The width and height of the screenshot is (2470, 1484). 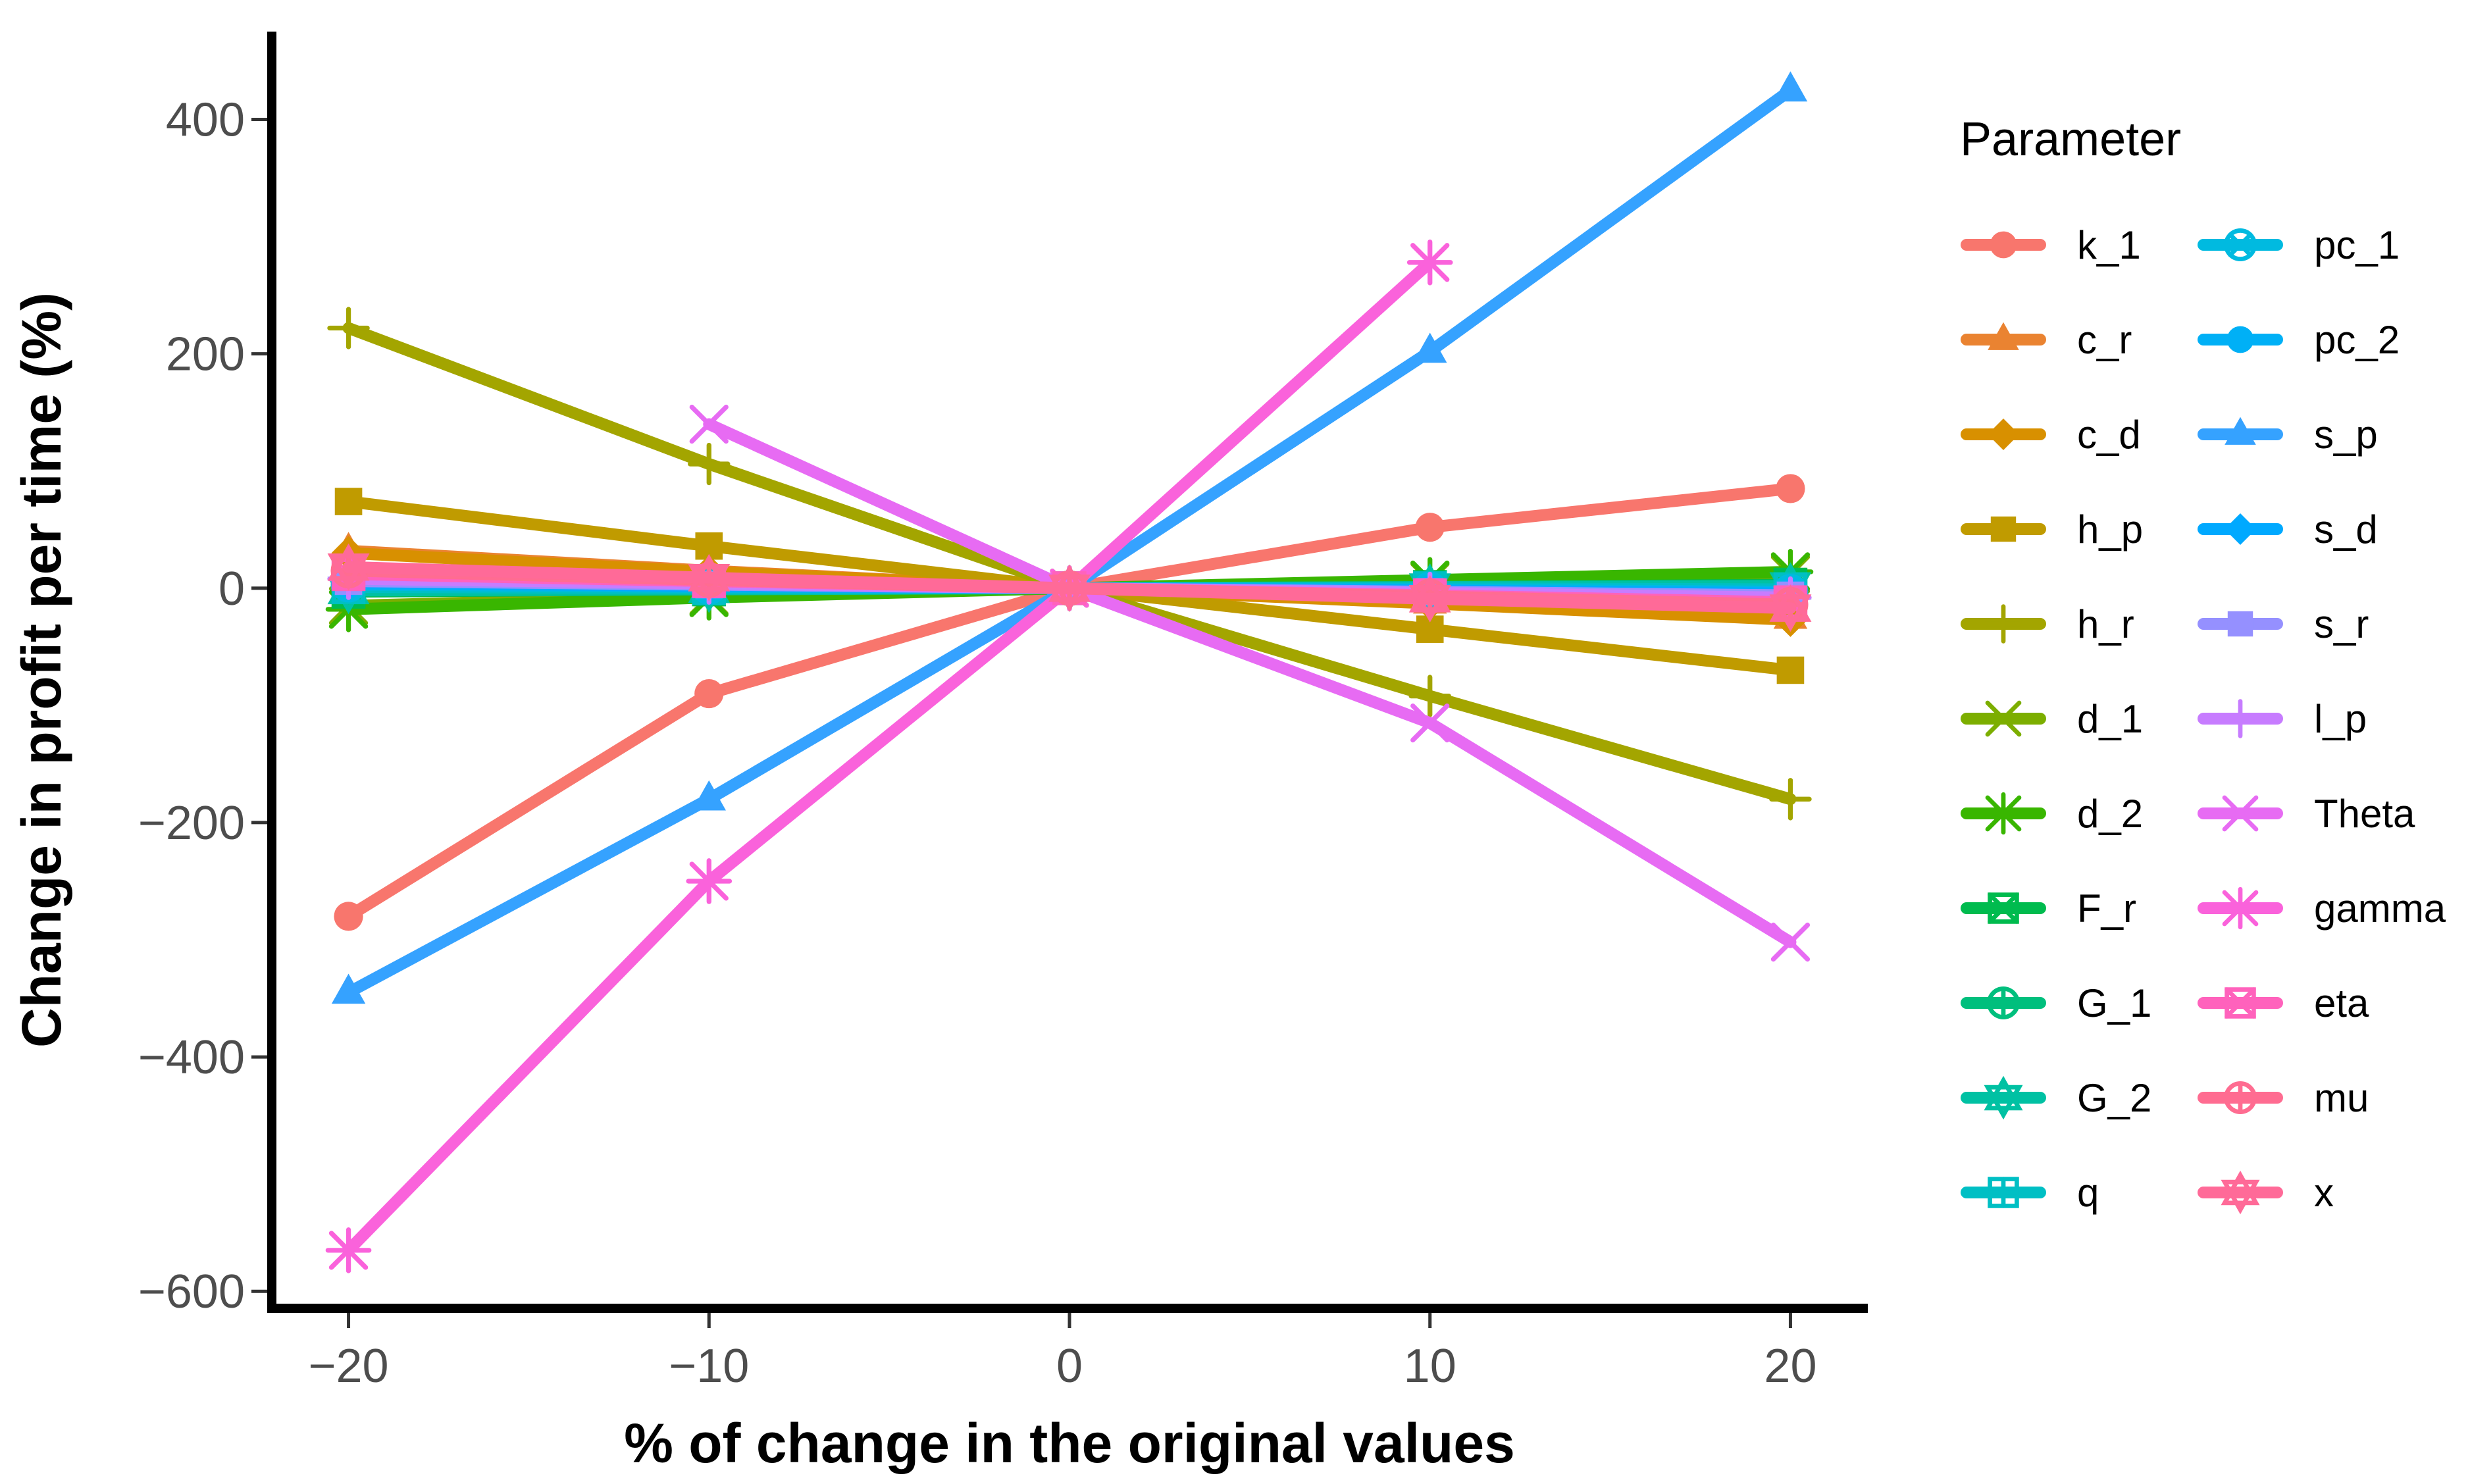 I want to click on legend-label-h_p: h_p, so click(x=2110, y=529).